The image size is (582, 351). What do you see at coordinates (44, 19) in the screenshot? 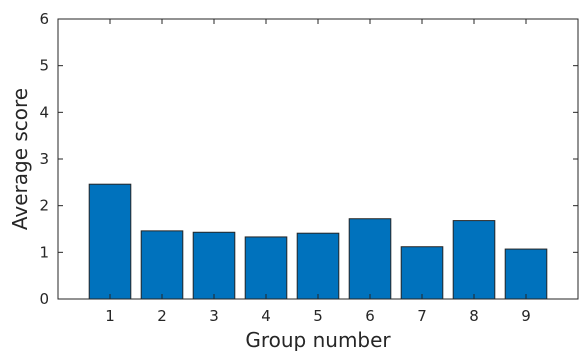
I see `y-tick-label: 6` at bounding box center [44, 19].